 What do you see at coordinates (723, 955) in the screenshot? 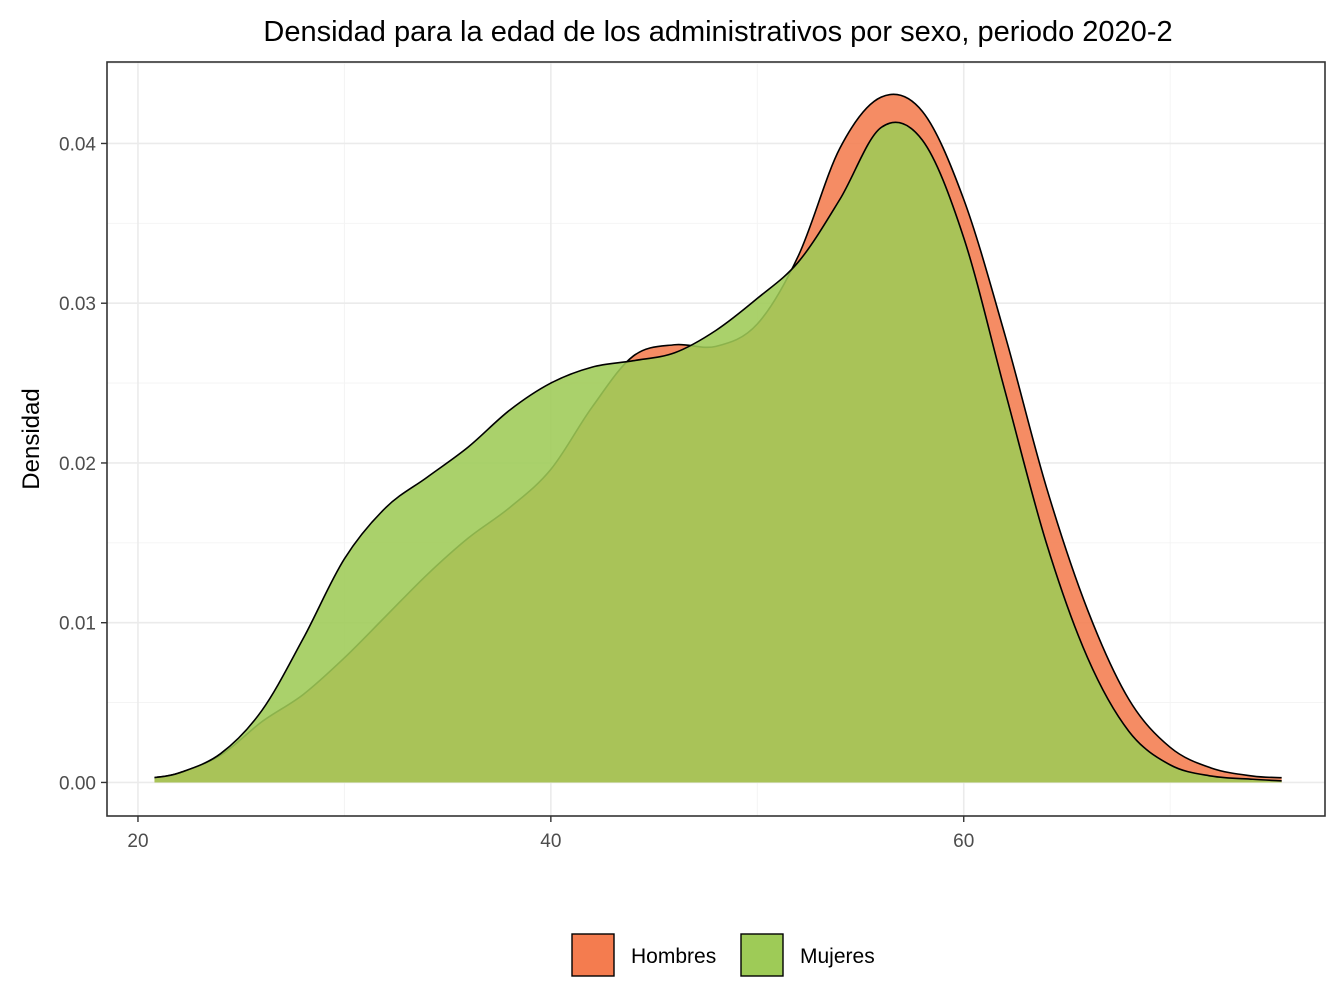
I see `legend: Hombres Mujeres` at bounding box center [723, 955].